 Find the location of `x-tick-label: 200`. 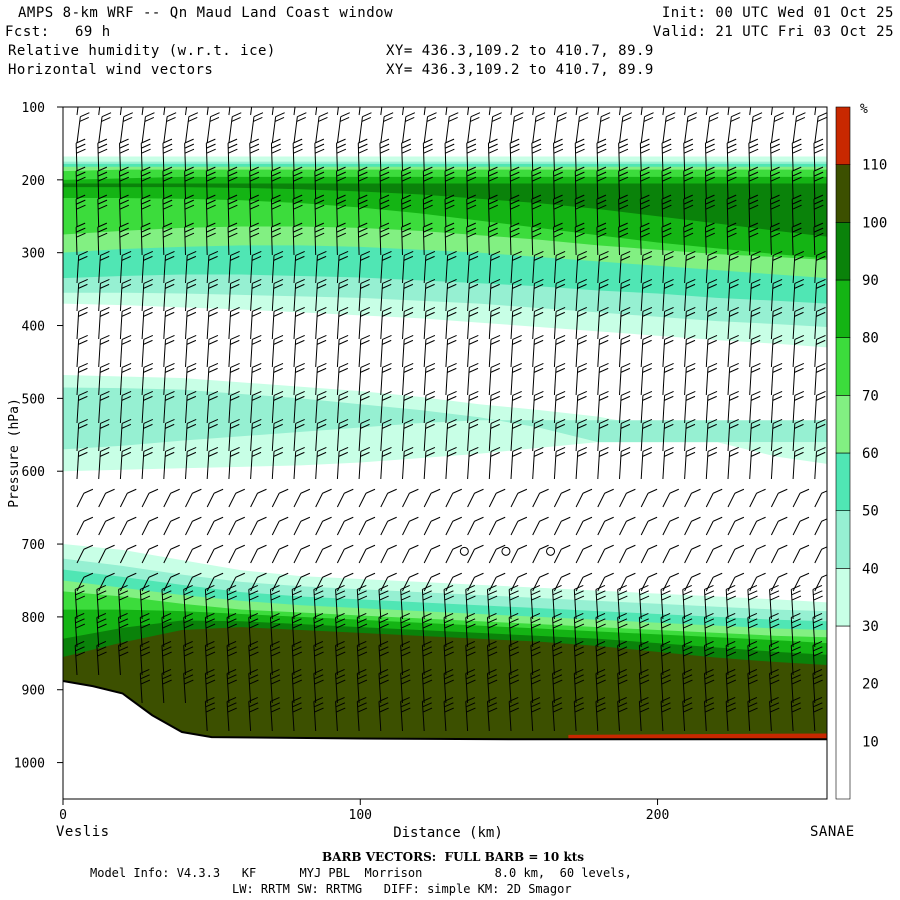

x-tick-label: 200 is located at coordinates (657, 815).